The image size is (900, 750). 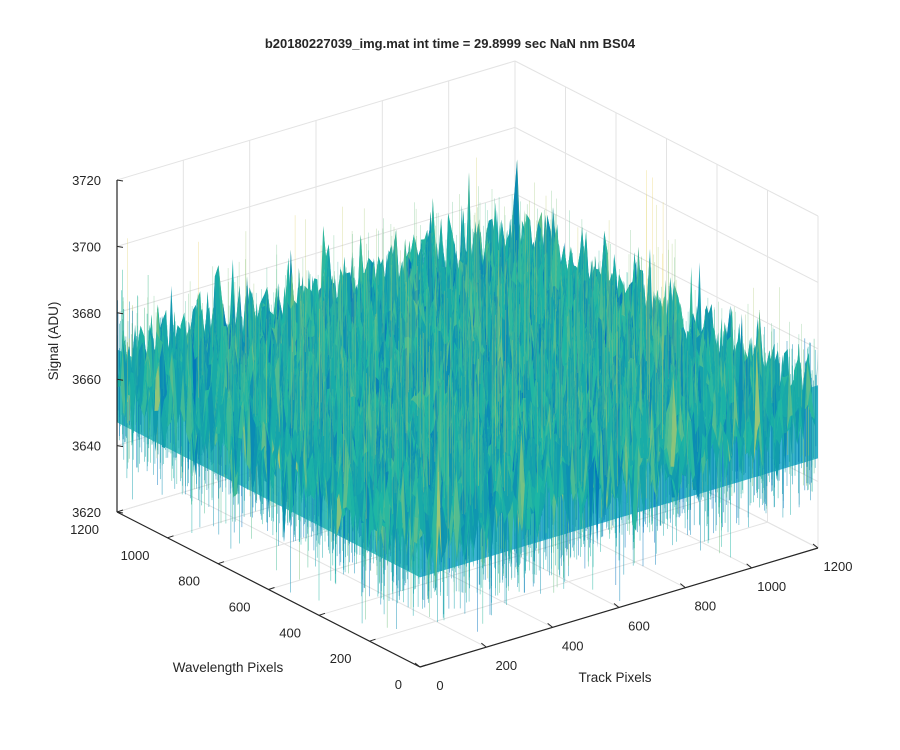 What do you see at coordinates (568, 581) in the screenshot?
I see `grid-floor-y` at bounding box center [568, 581].